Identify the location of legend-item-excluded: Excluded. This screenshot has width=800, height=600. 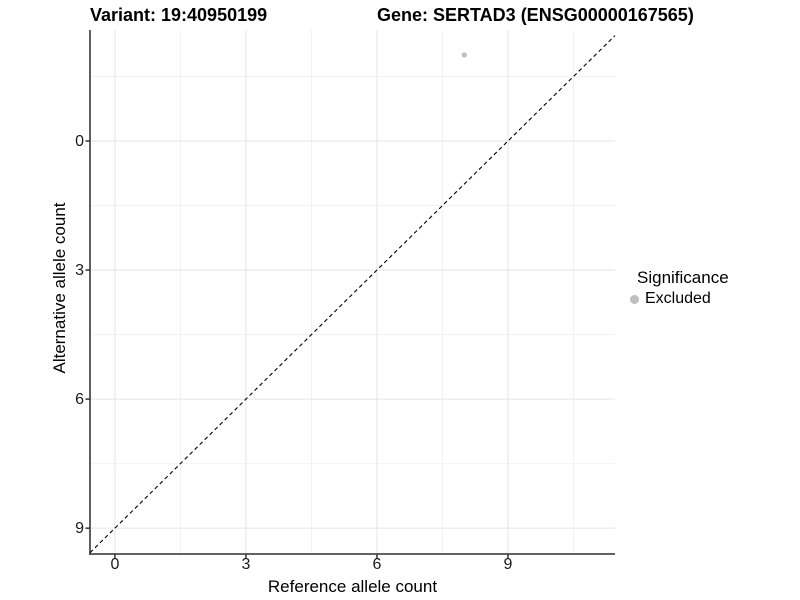
(679, 299).